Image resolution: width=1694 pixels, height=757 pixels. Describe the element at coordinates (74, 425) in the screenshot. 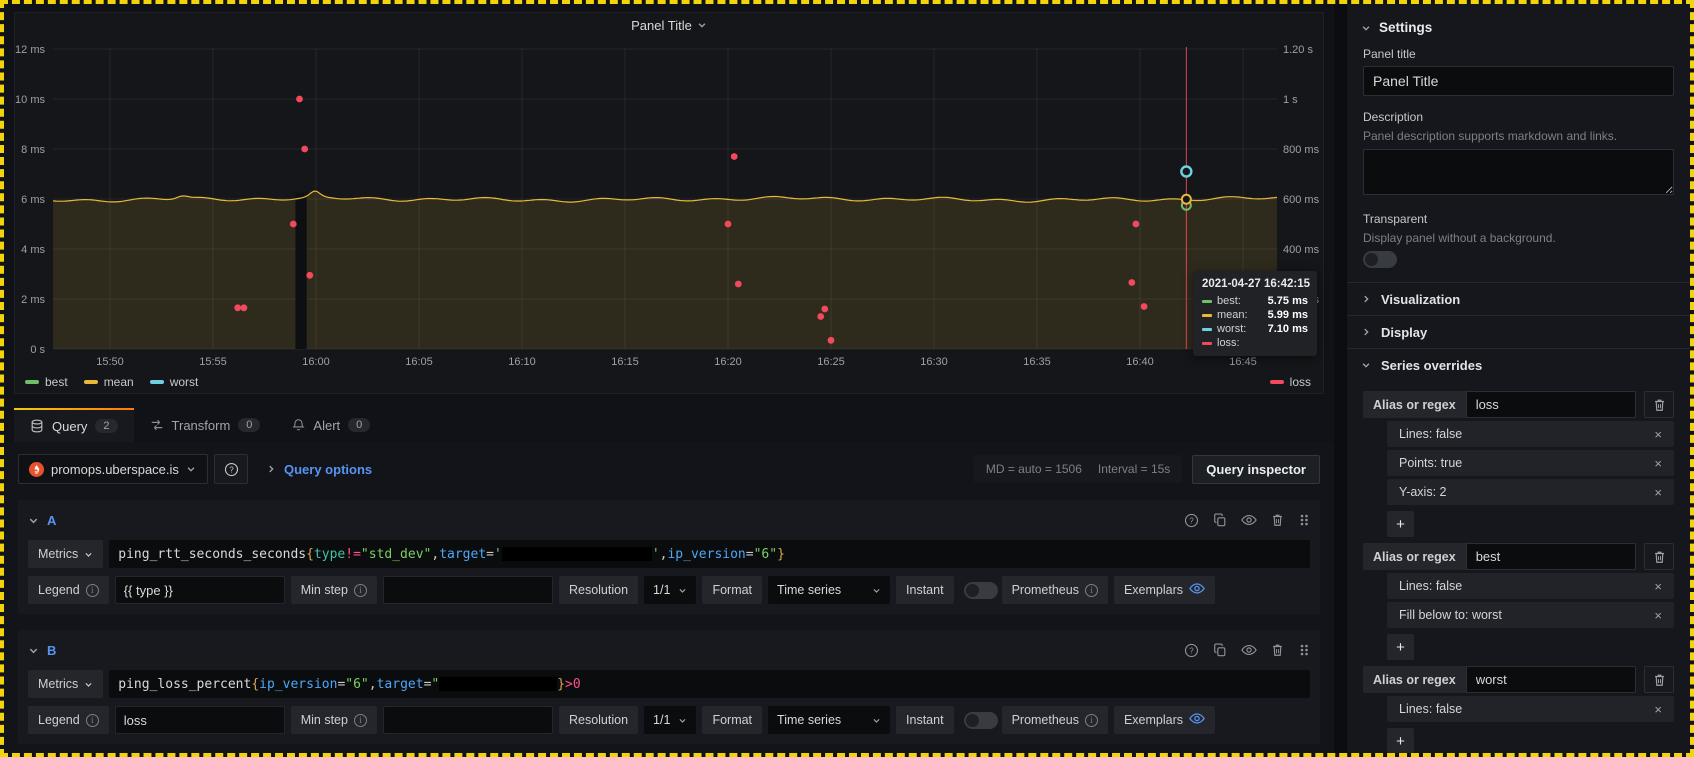

I see `tab-query: Query 2` at that location.